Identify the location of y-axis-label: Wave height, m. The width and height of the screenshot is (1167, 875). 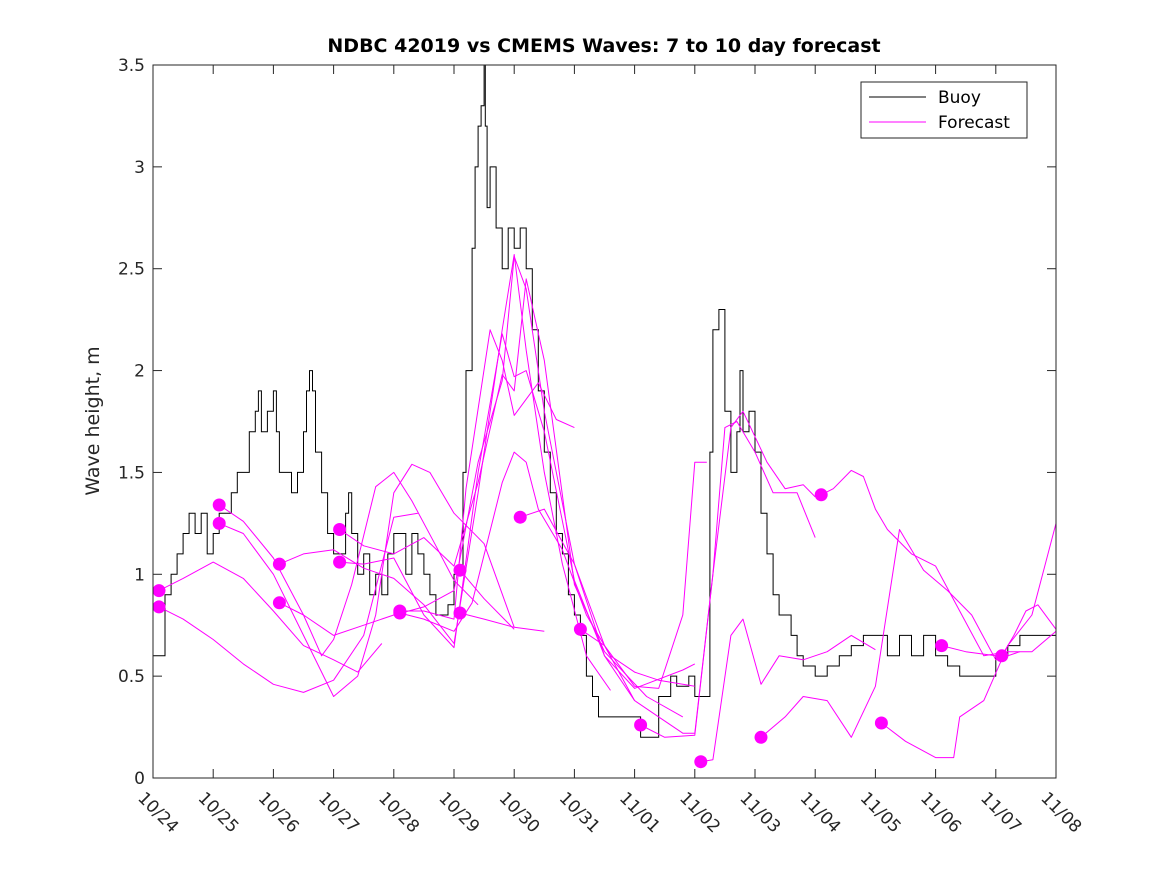
(93, 420).